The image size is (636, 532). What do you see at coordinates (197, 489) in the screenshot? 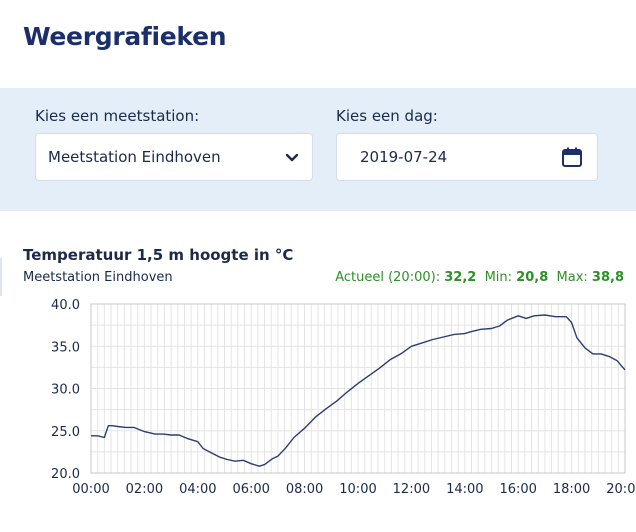
I see `x-tick-label: 04:00` at bounding box center [197, 489].